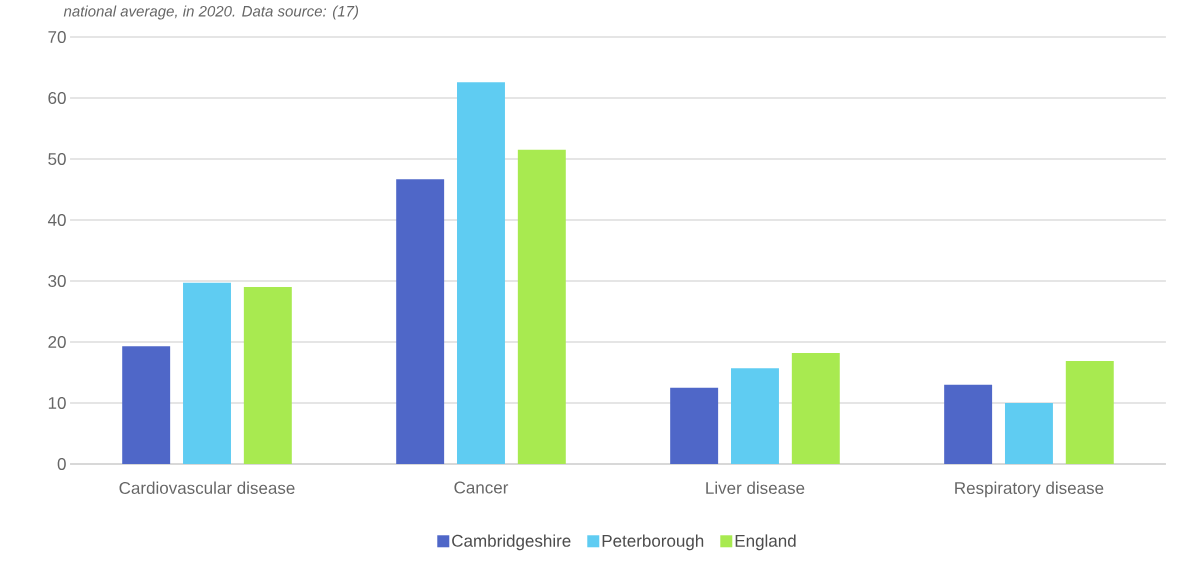 This screenshot has height=580, width=1191. Describe the element at coordinates (57, 281) in the screenshot. I see `y-tick-label: 30` at that location.